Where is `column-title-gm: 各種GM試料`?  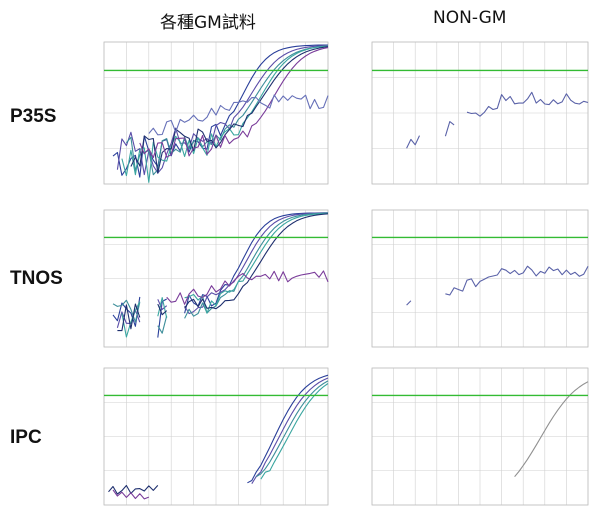
column-title-gm: 各種GM試料 is located at coordinates (208, 23).